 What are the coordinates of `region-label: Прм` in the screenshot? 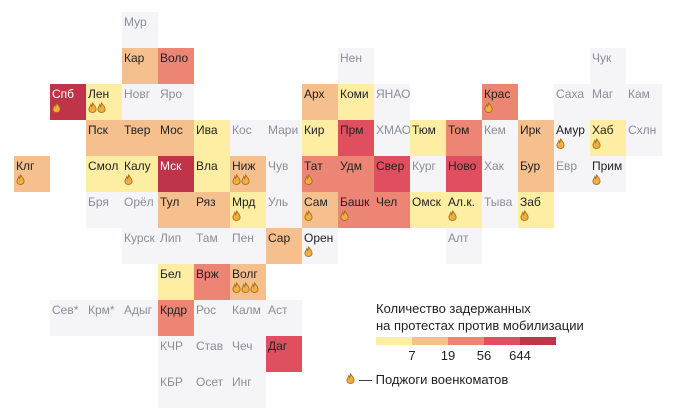 It's located at (352, 130).